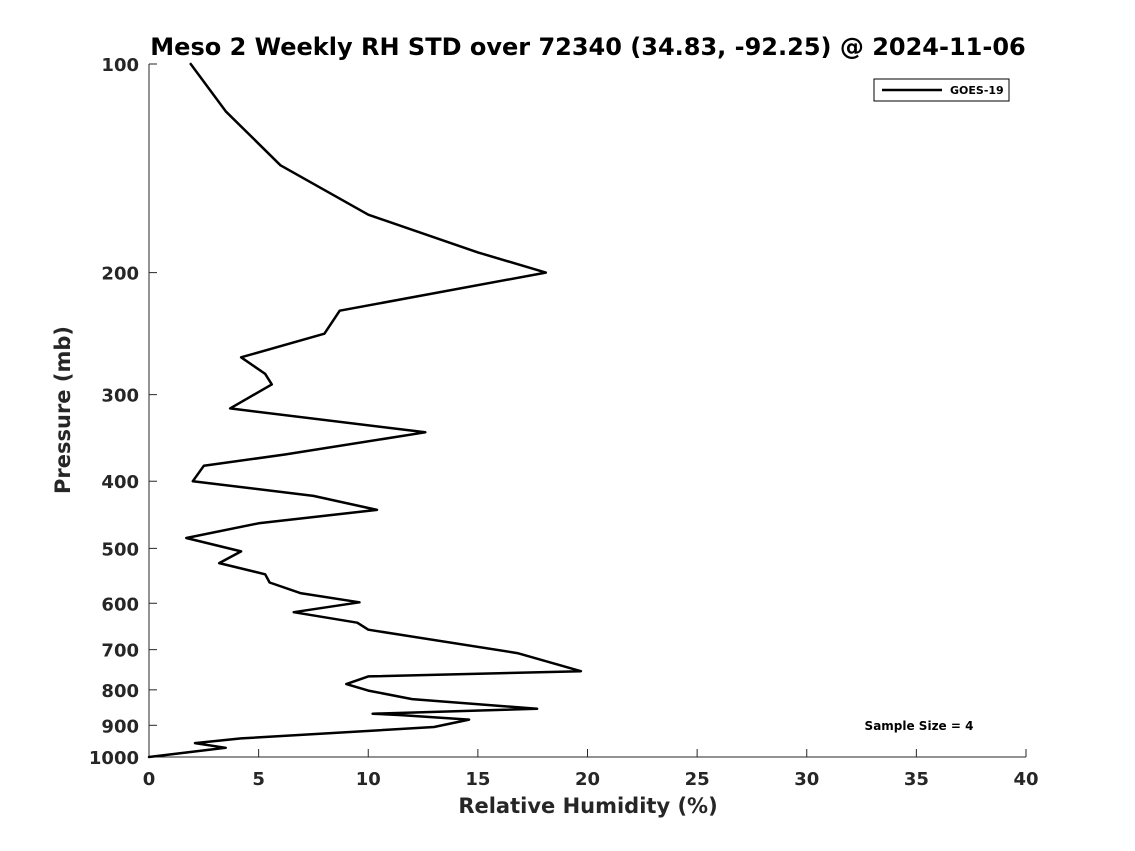 This screenshot has width=1135, height=851. Describe the element at coordinates (120, 549) in the screenshot. I see `y-tick-label: 500` at that location.